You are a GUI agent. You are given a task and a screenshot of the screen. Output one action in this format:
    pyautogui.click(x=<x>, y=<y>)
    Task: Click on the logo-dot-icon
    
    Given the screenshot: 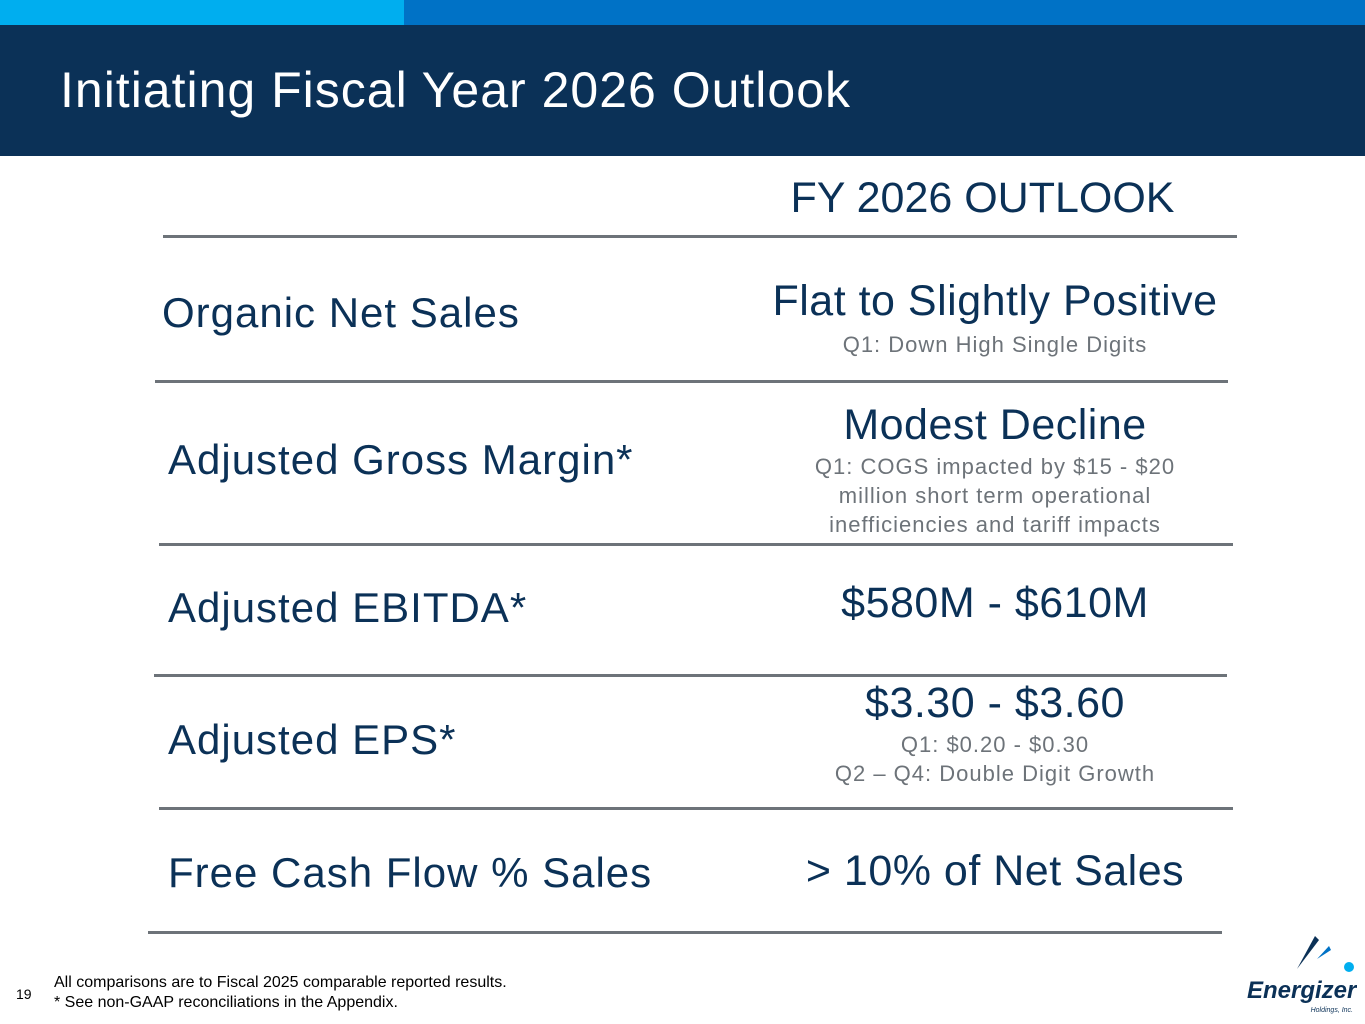 What is the action you would take?
    pyautogui.click(x=1349, y=967)
    